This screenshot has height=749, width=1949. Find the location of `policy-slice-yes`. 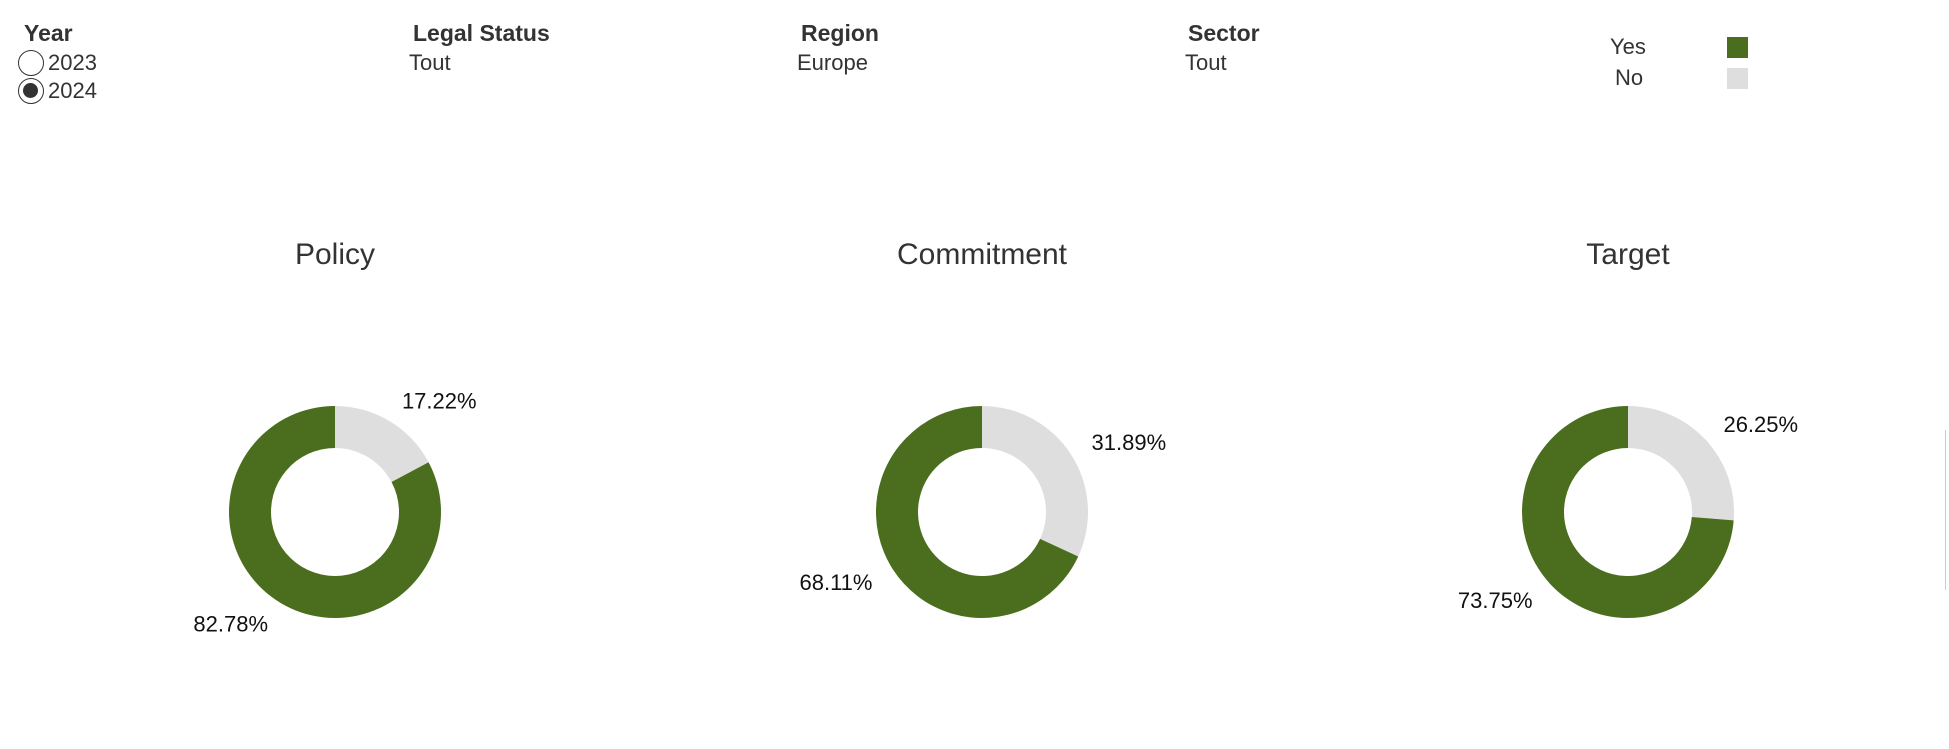

policy-slice-yes is located at coordinates (335, 512).